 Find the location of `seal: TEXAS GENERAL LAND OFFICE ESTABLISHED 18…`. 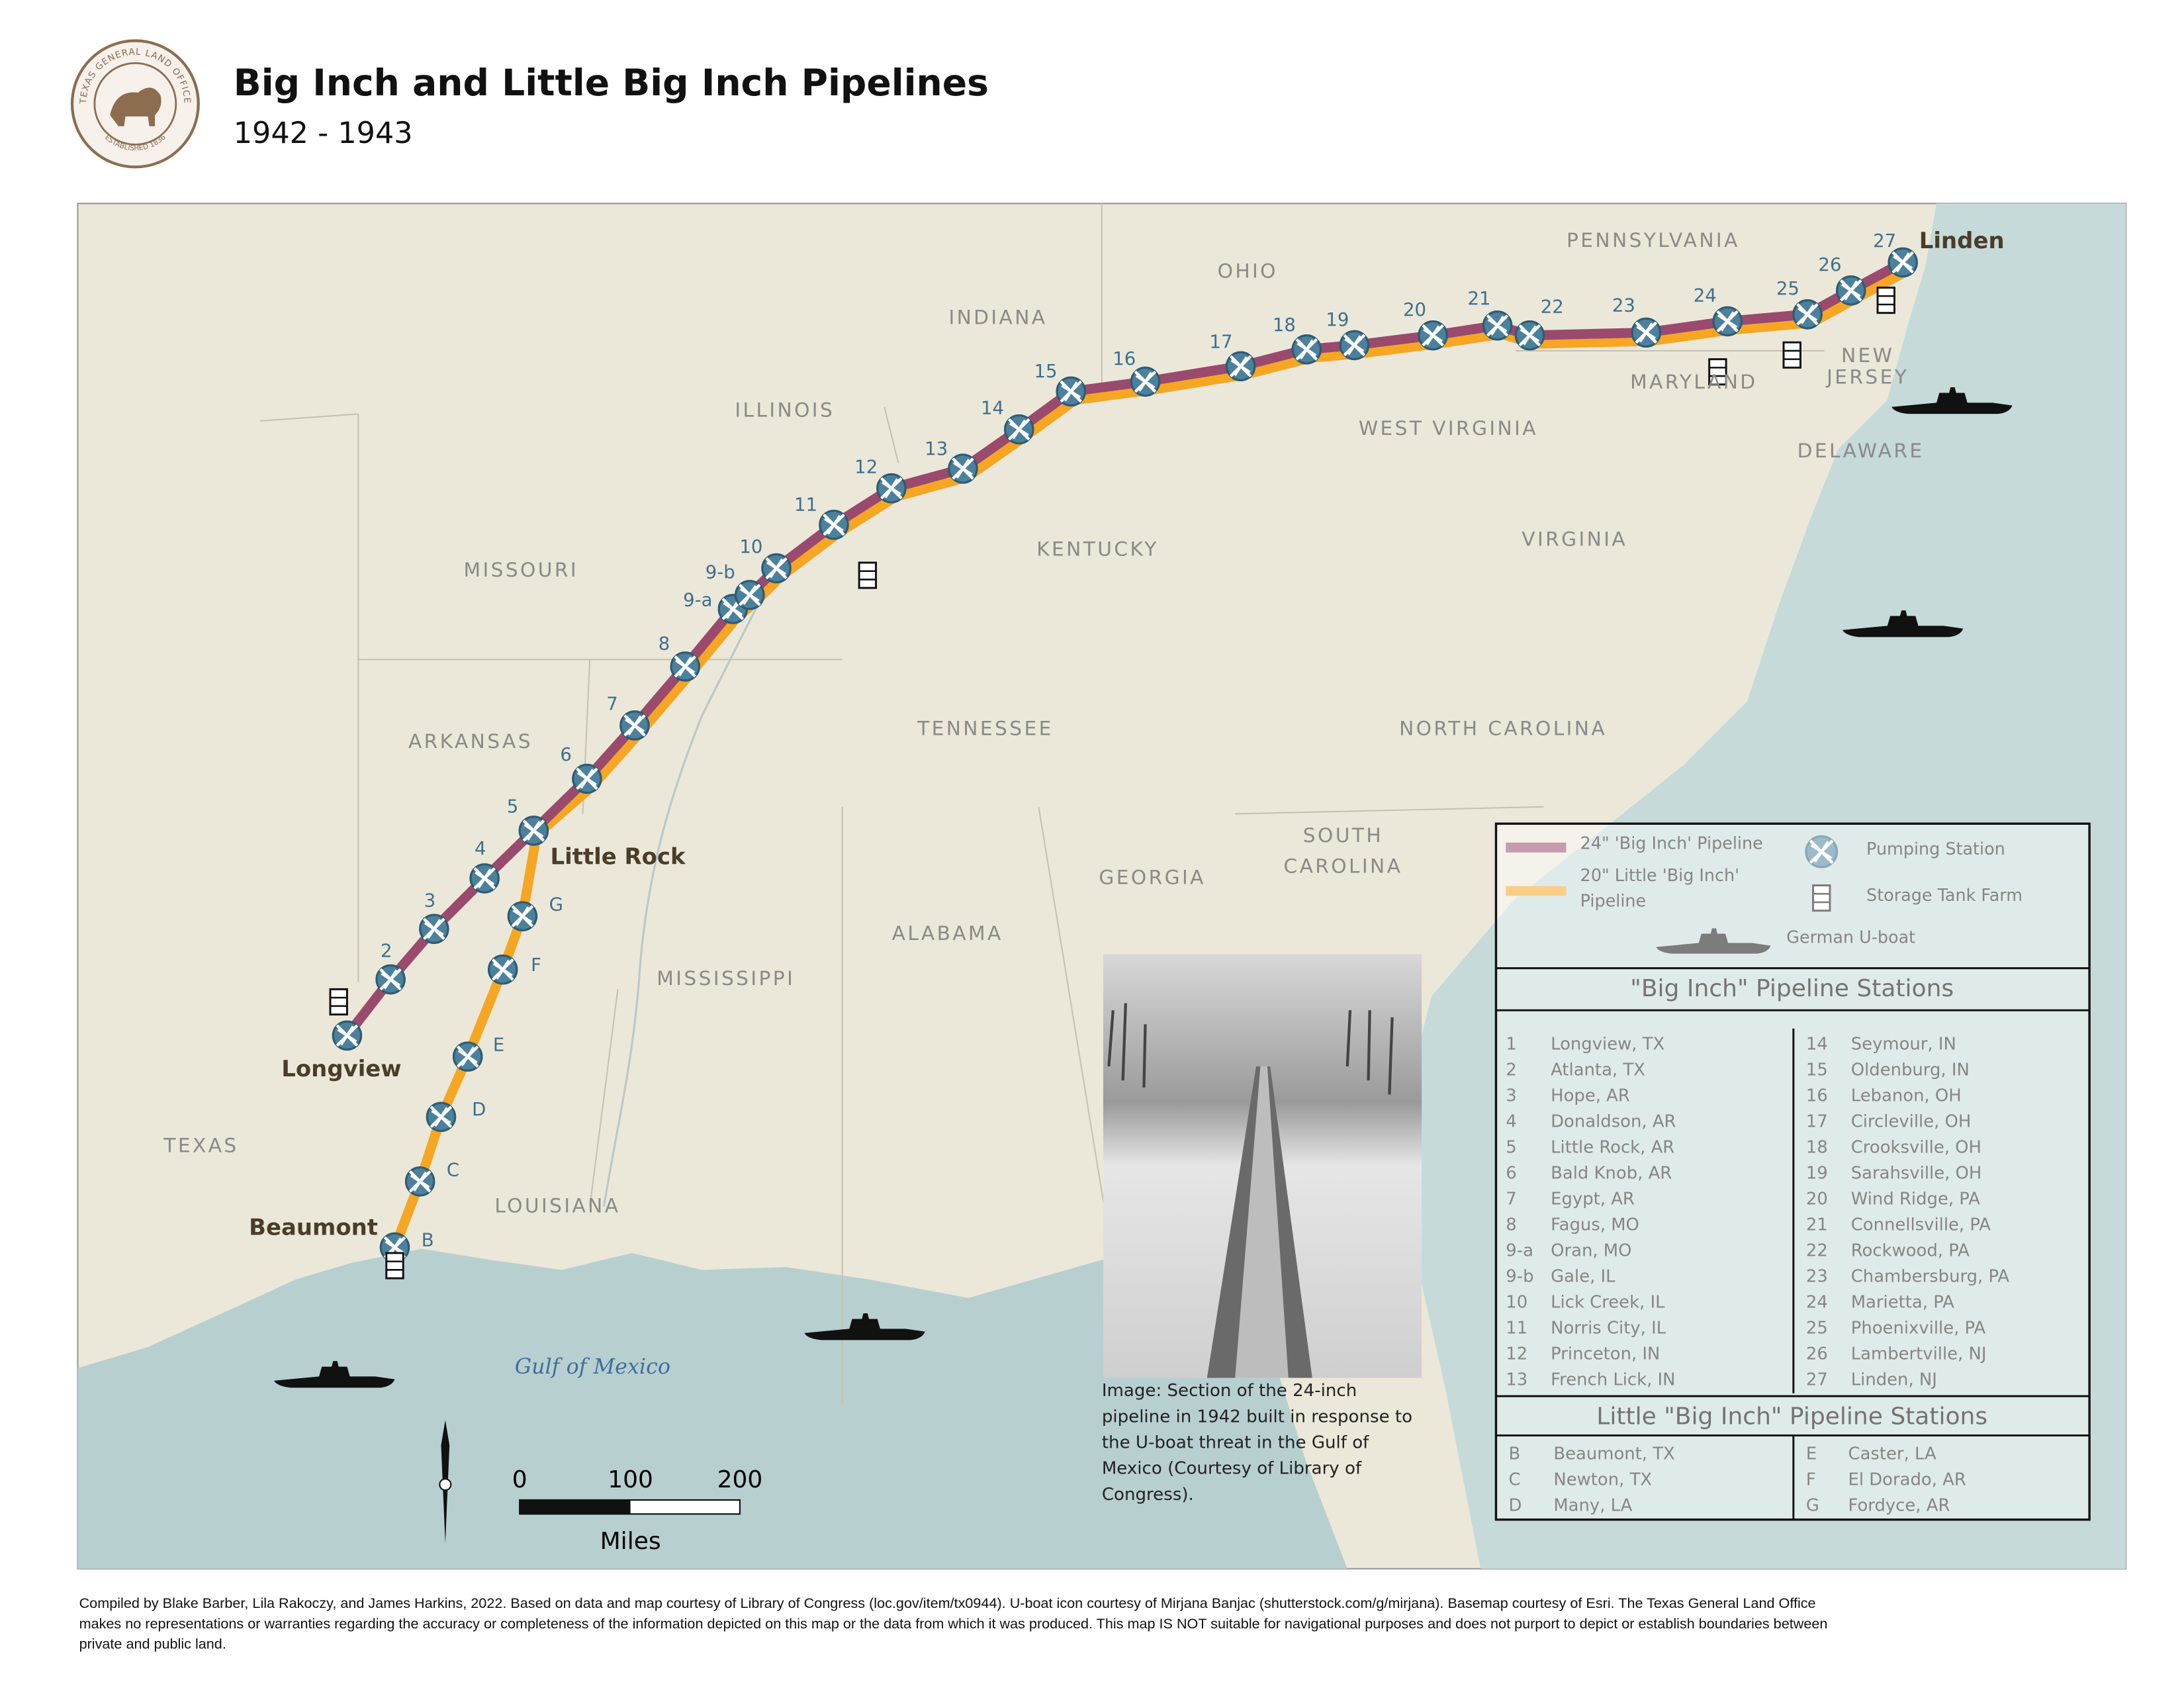

seal: TEXAS GENERAL LAND OFFICE ESTABLISHED 18… is located at coordinates (135, 104).